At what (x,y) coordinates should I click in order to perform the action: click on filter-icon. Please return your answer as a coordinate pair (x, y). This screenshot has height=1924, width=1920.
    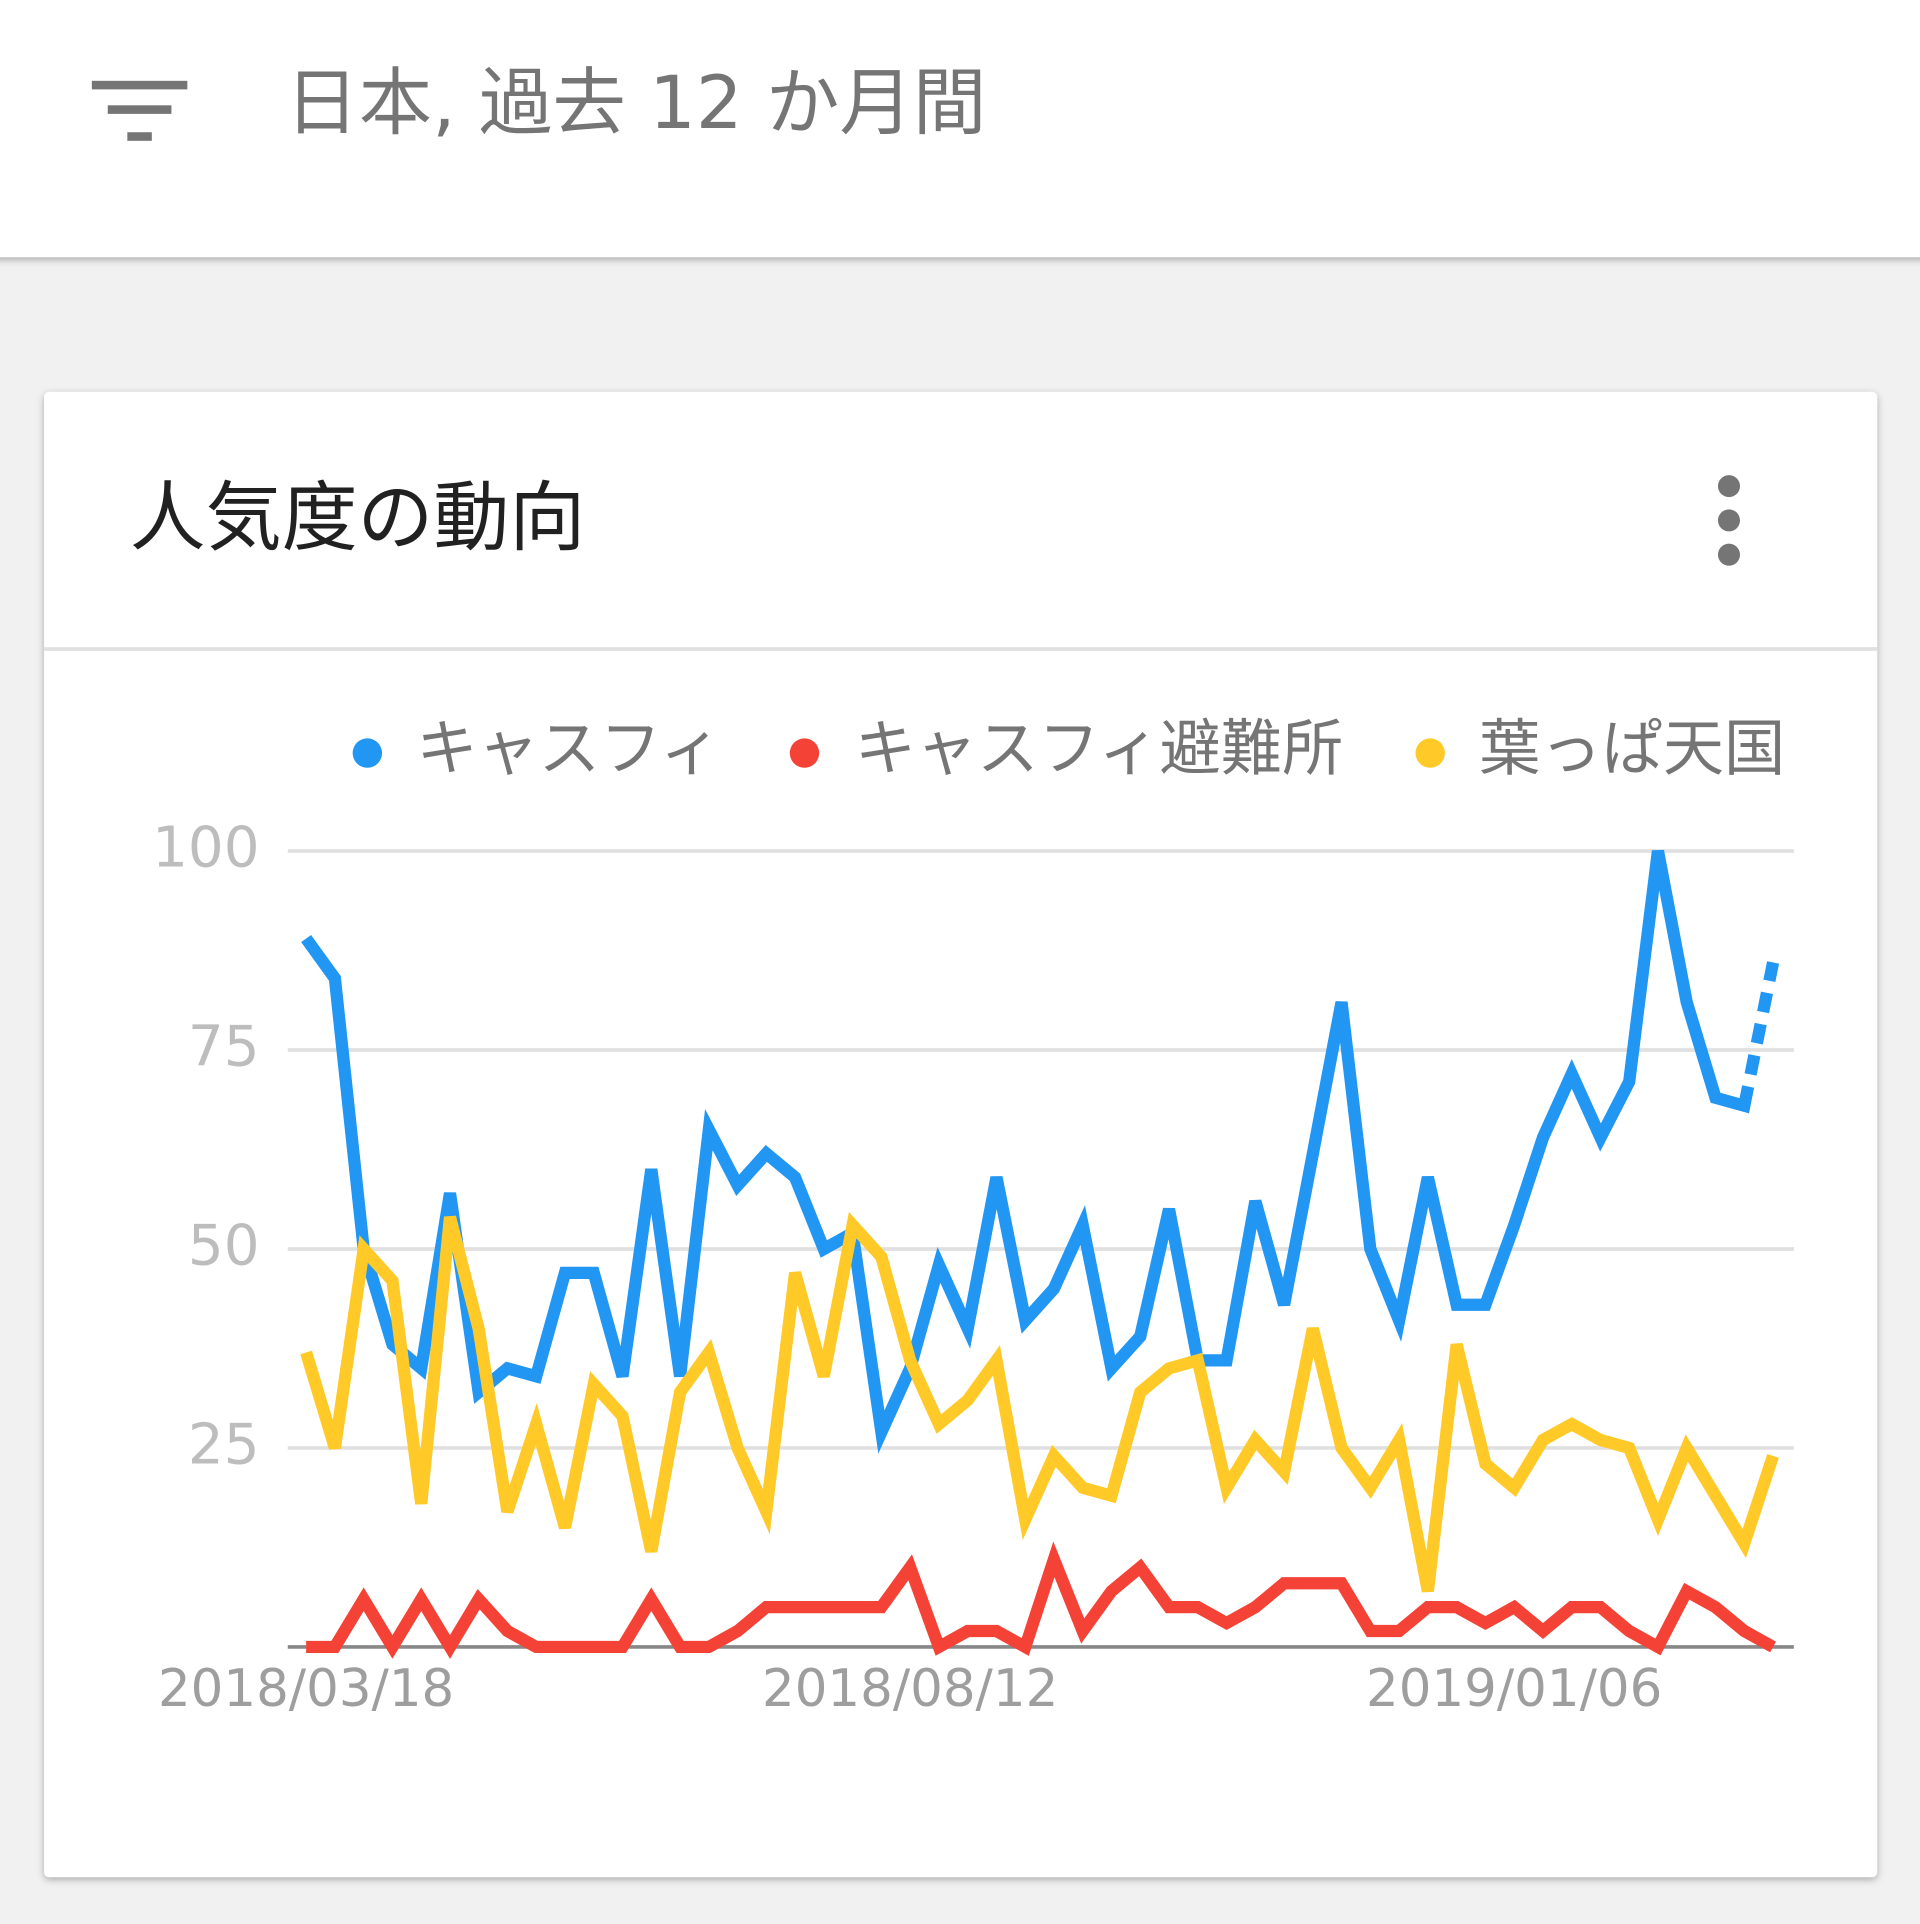
    Looking at the image, I should click on (139, 110).